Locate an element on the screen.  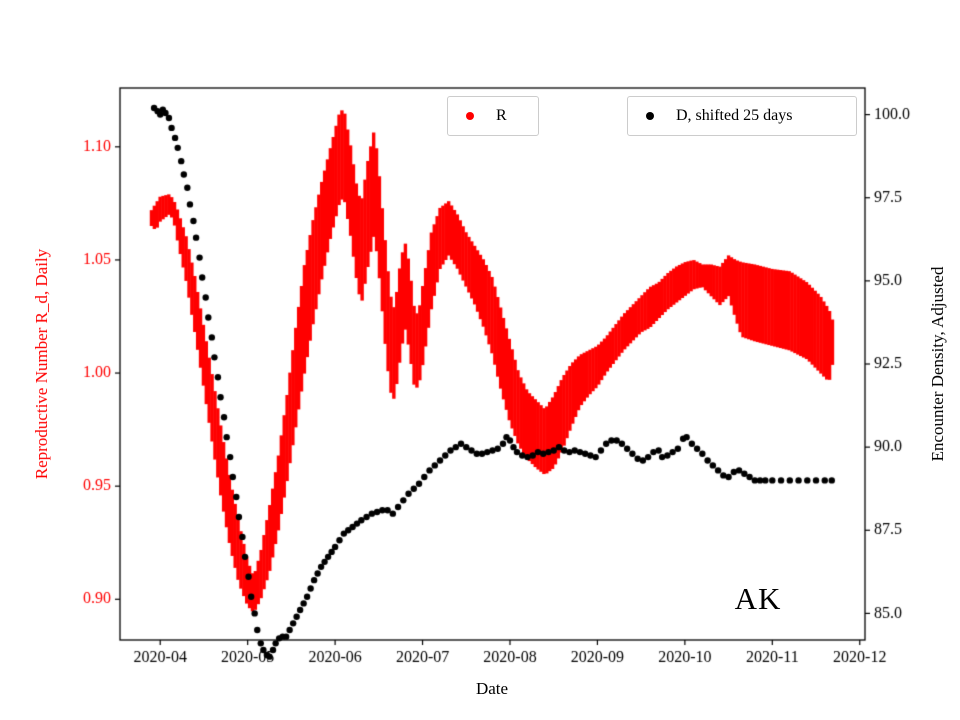
legend-d-marker-icon is located at coordinates (650, 116).